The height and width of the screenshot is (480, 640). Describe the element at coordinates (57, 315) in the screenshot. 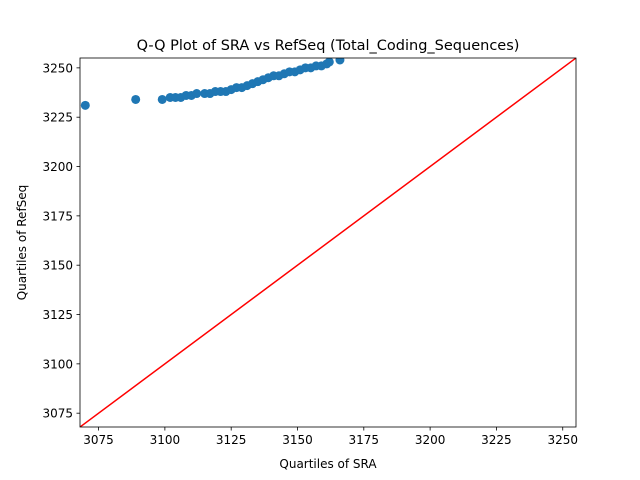

I see `y-tick-label: 3125` at that location.